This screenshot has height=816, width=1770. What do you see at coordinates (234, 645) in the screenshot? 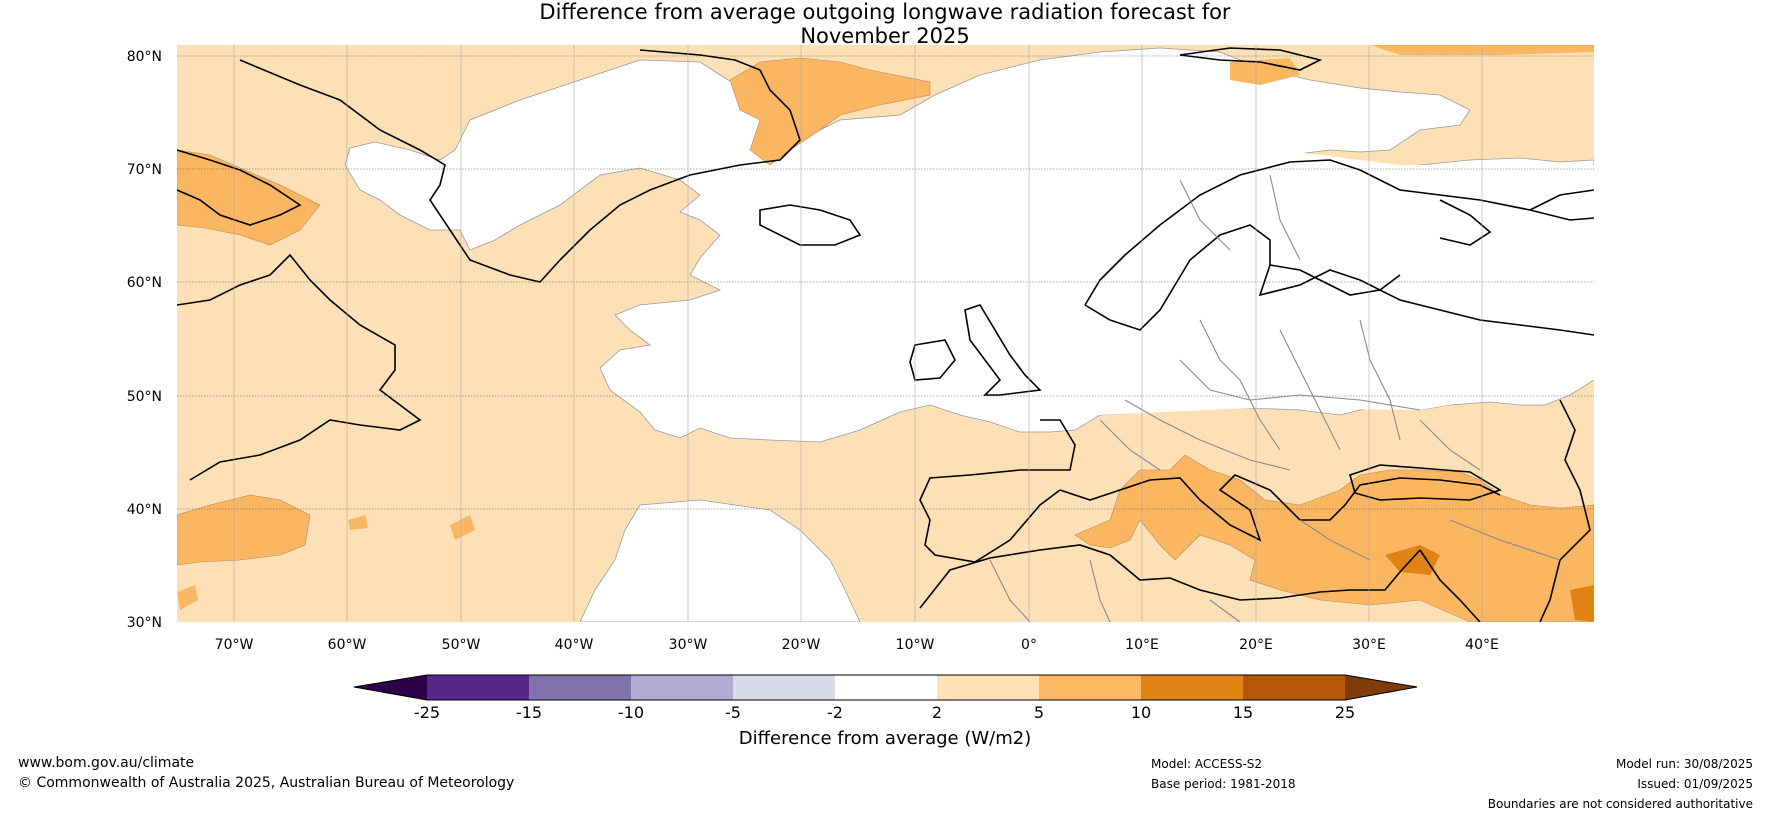
I see `lon-label: 70°W` at bounding box center [234, 645].